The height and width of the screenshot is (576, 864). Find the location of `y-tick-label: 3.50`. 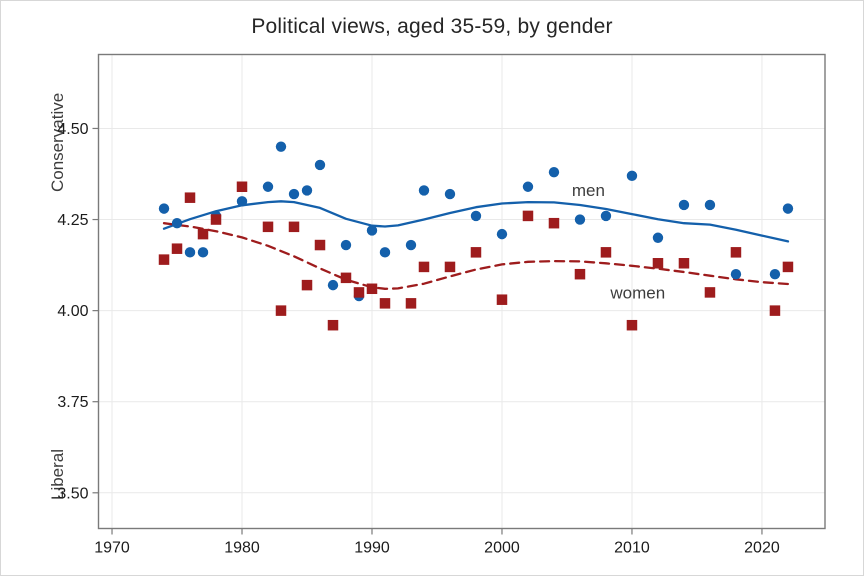

y-tick-label: 3.50 is located at coordinates (72, 493).